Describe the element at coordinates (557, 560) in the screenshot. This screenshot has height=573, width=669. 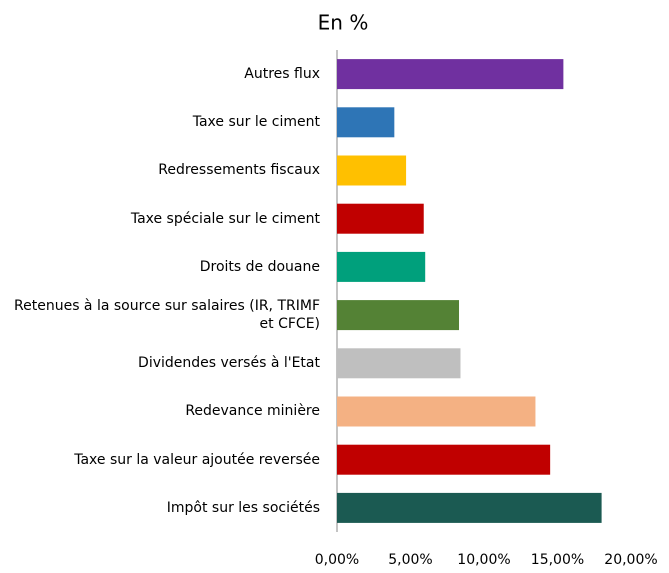
I see `x-tick-label: 15,00%` at that location.